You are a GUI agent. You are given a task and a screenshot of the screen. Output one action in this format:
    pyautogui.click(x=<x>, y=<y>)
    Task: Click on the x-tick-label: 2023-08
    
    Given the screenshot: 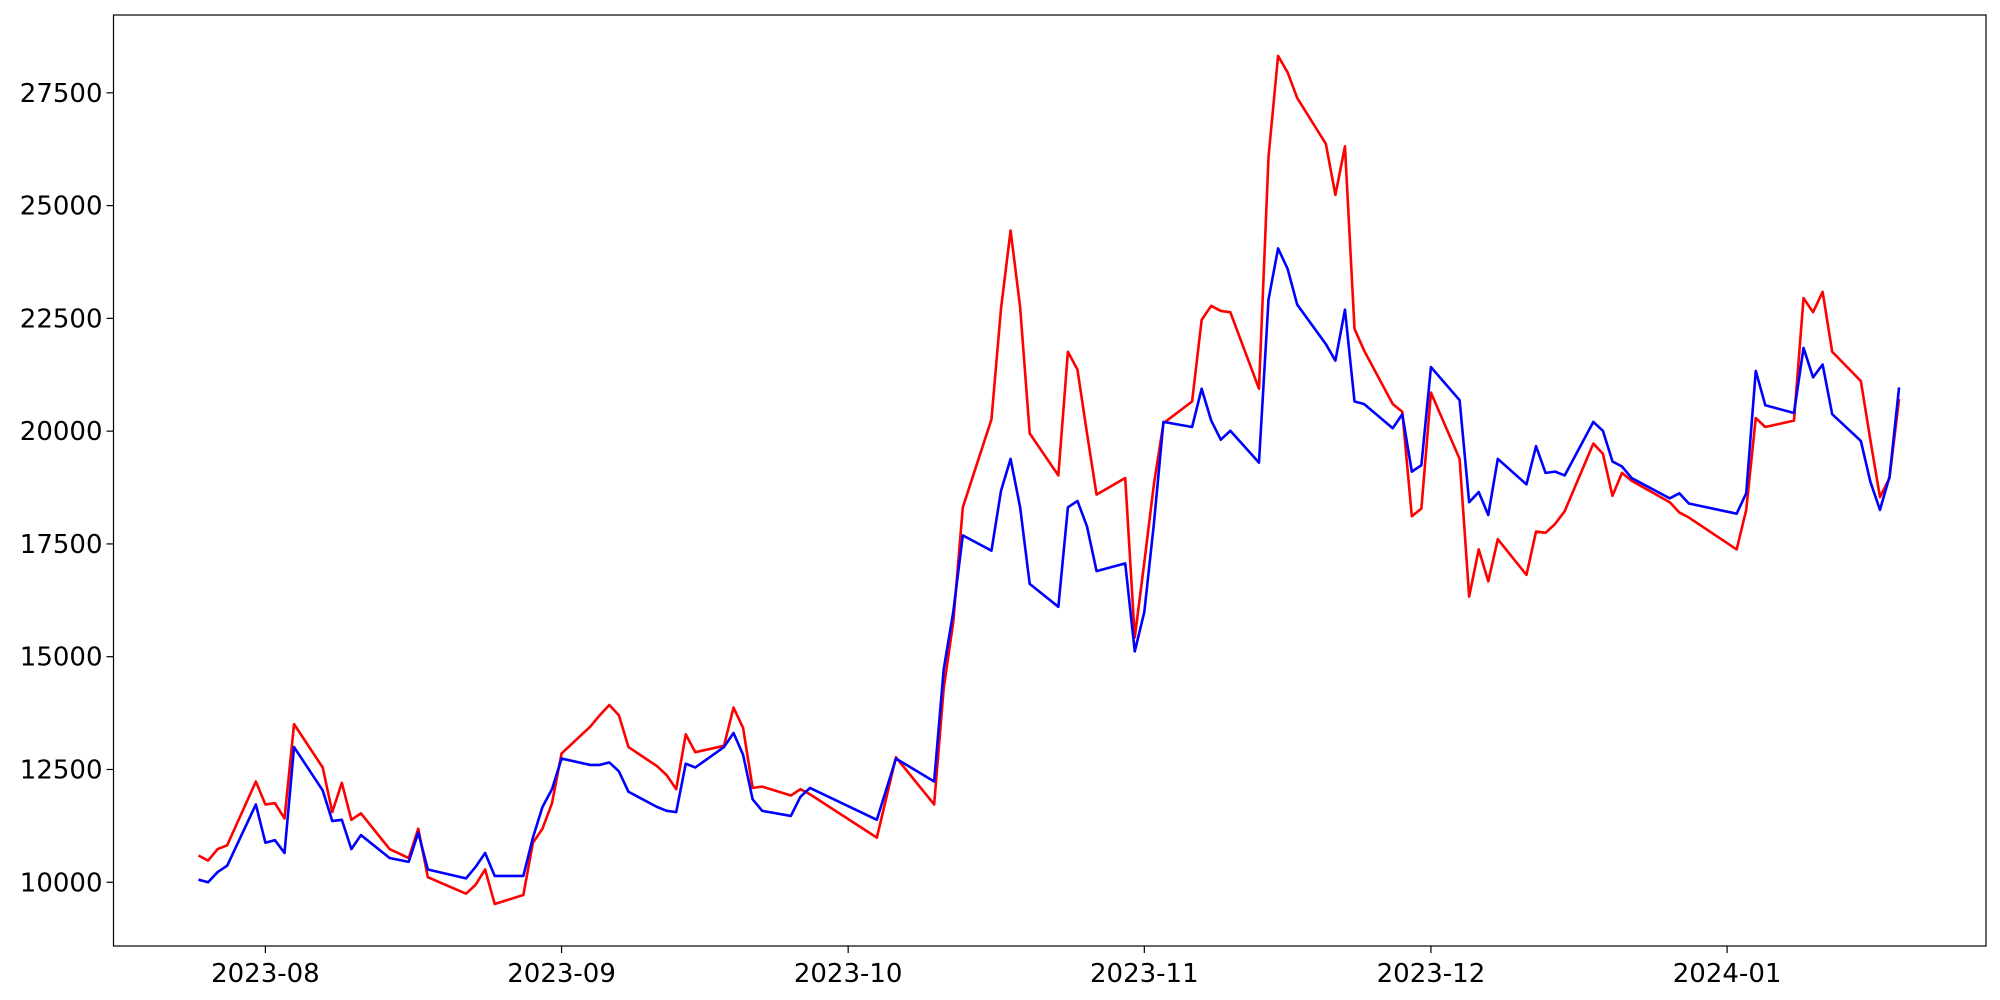 What is the action you would take?
    pyautogui.click(x=265, y=974)
    